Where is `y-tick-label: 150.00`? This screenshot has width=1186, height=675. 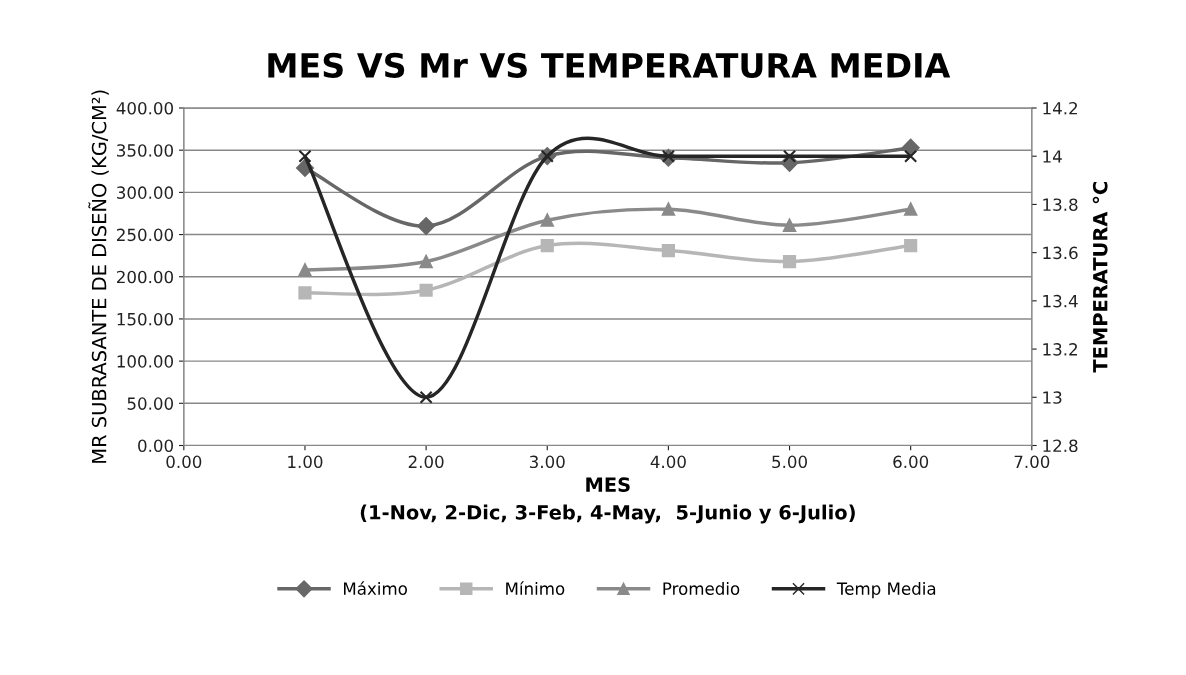
y-tick-label: 150.00 is located at coordinates (145, 319).